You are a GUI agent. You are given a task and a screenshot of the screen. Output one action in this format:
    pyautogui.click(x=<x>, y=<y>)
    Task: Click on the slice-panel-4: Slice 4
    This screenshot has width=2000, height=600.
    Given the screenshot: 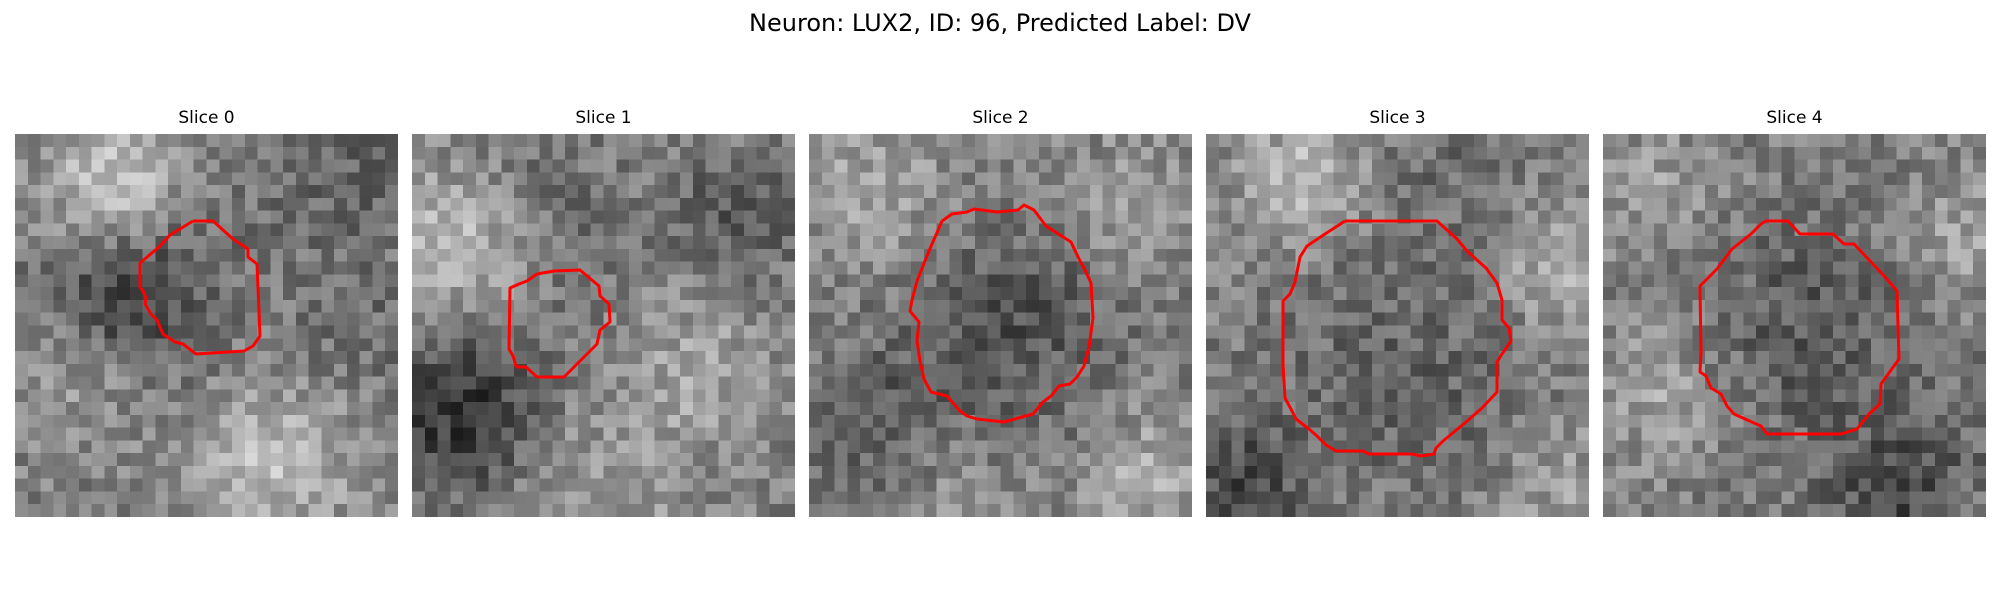 What is the action you would take?
    pyautogui.click(x=1794, y=312)
    